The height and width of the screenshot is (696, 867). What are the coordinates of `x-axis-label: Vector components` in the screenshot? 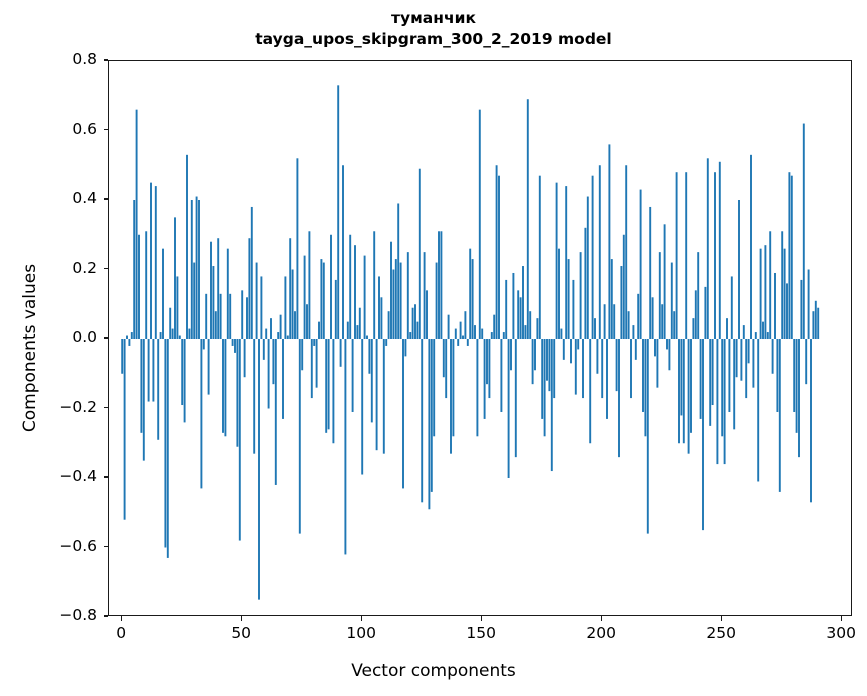 It's located at (433, 671).